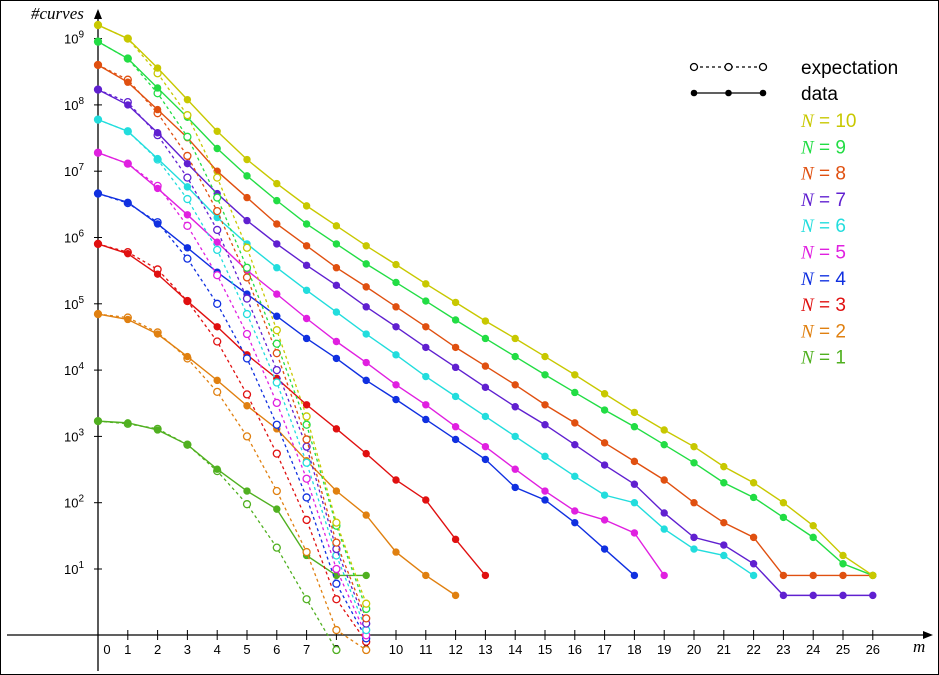  Describe the element at coordinates (793, 68) in the screenshot. I see `legend-style-dotted: expectation` at that location.